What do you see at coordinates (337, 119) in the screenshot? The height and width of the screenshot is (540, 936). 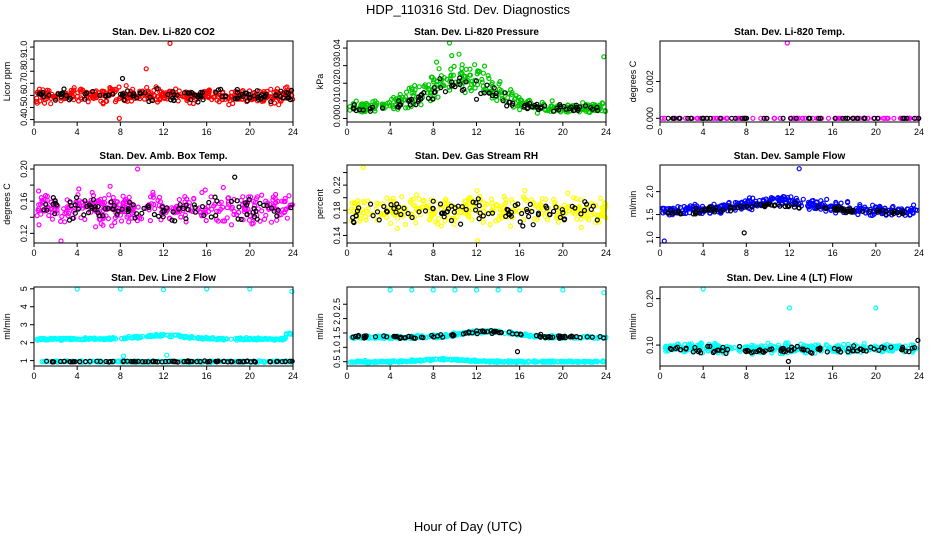 I see `y-tick-label: 0.00` at bounding box center [337, 119].